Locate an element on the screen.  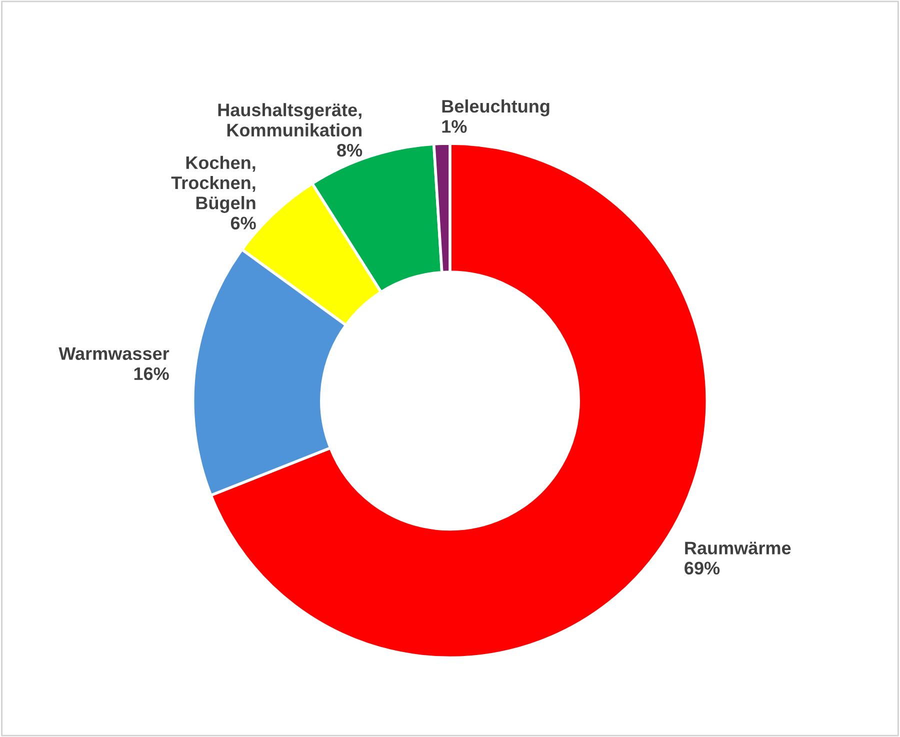
slice-label: Haushaltsgeräte, Kommunikation is located at coordinates (290, 120).